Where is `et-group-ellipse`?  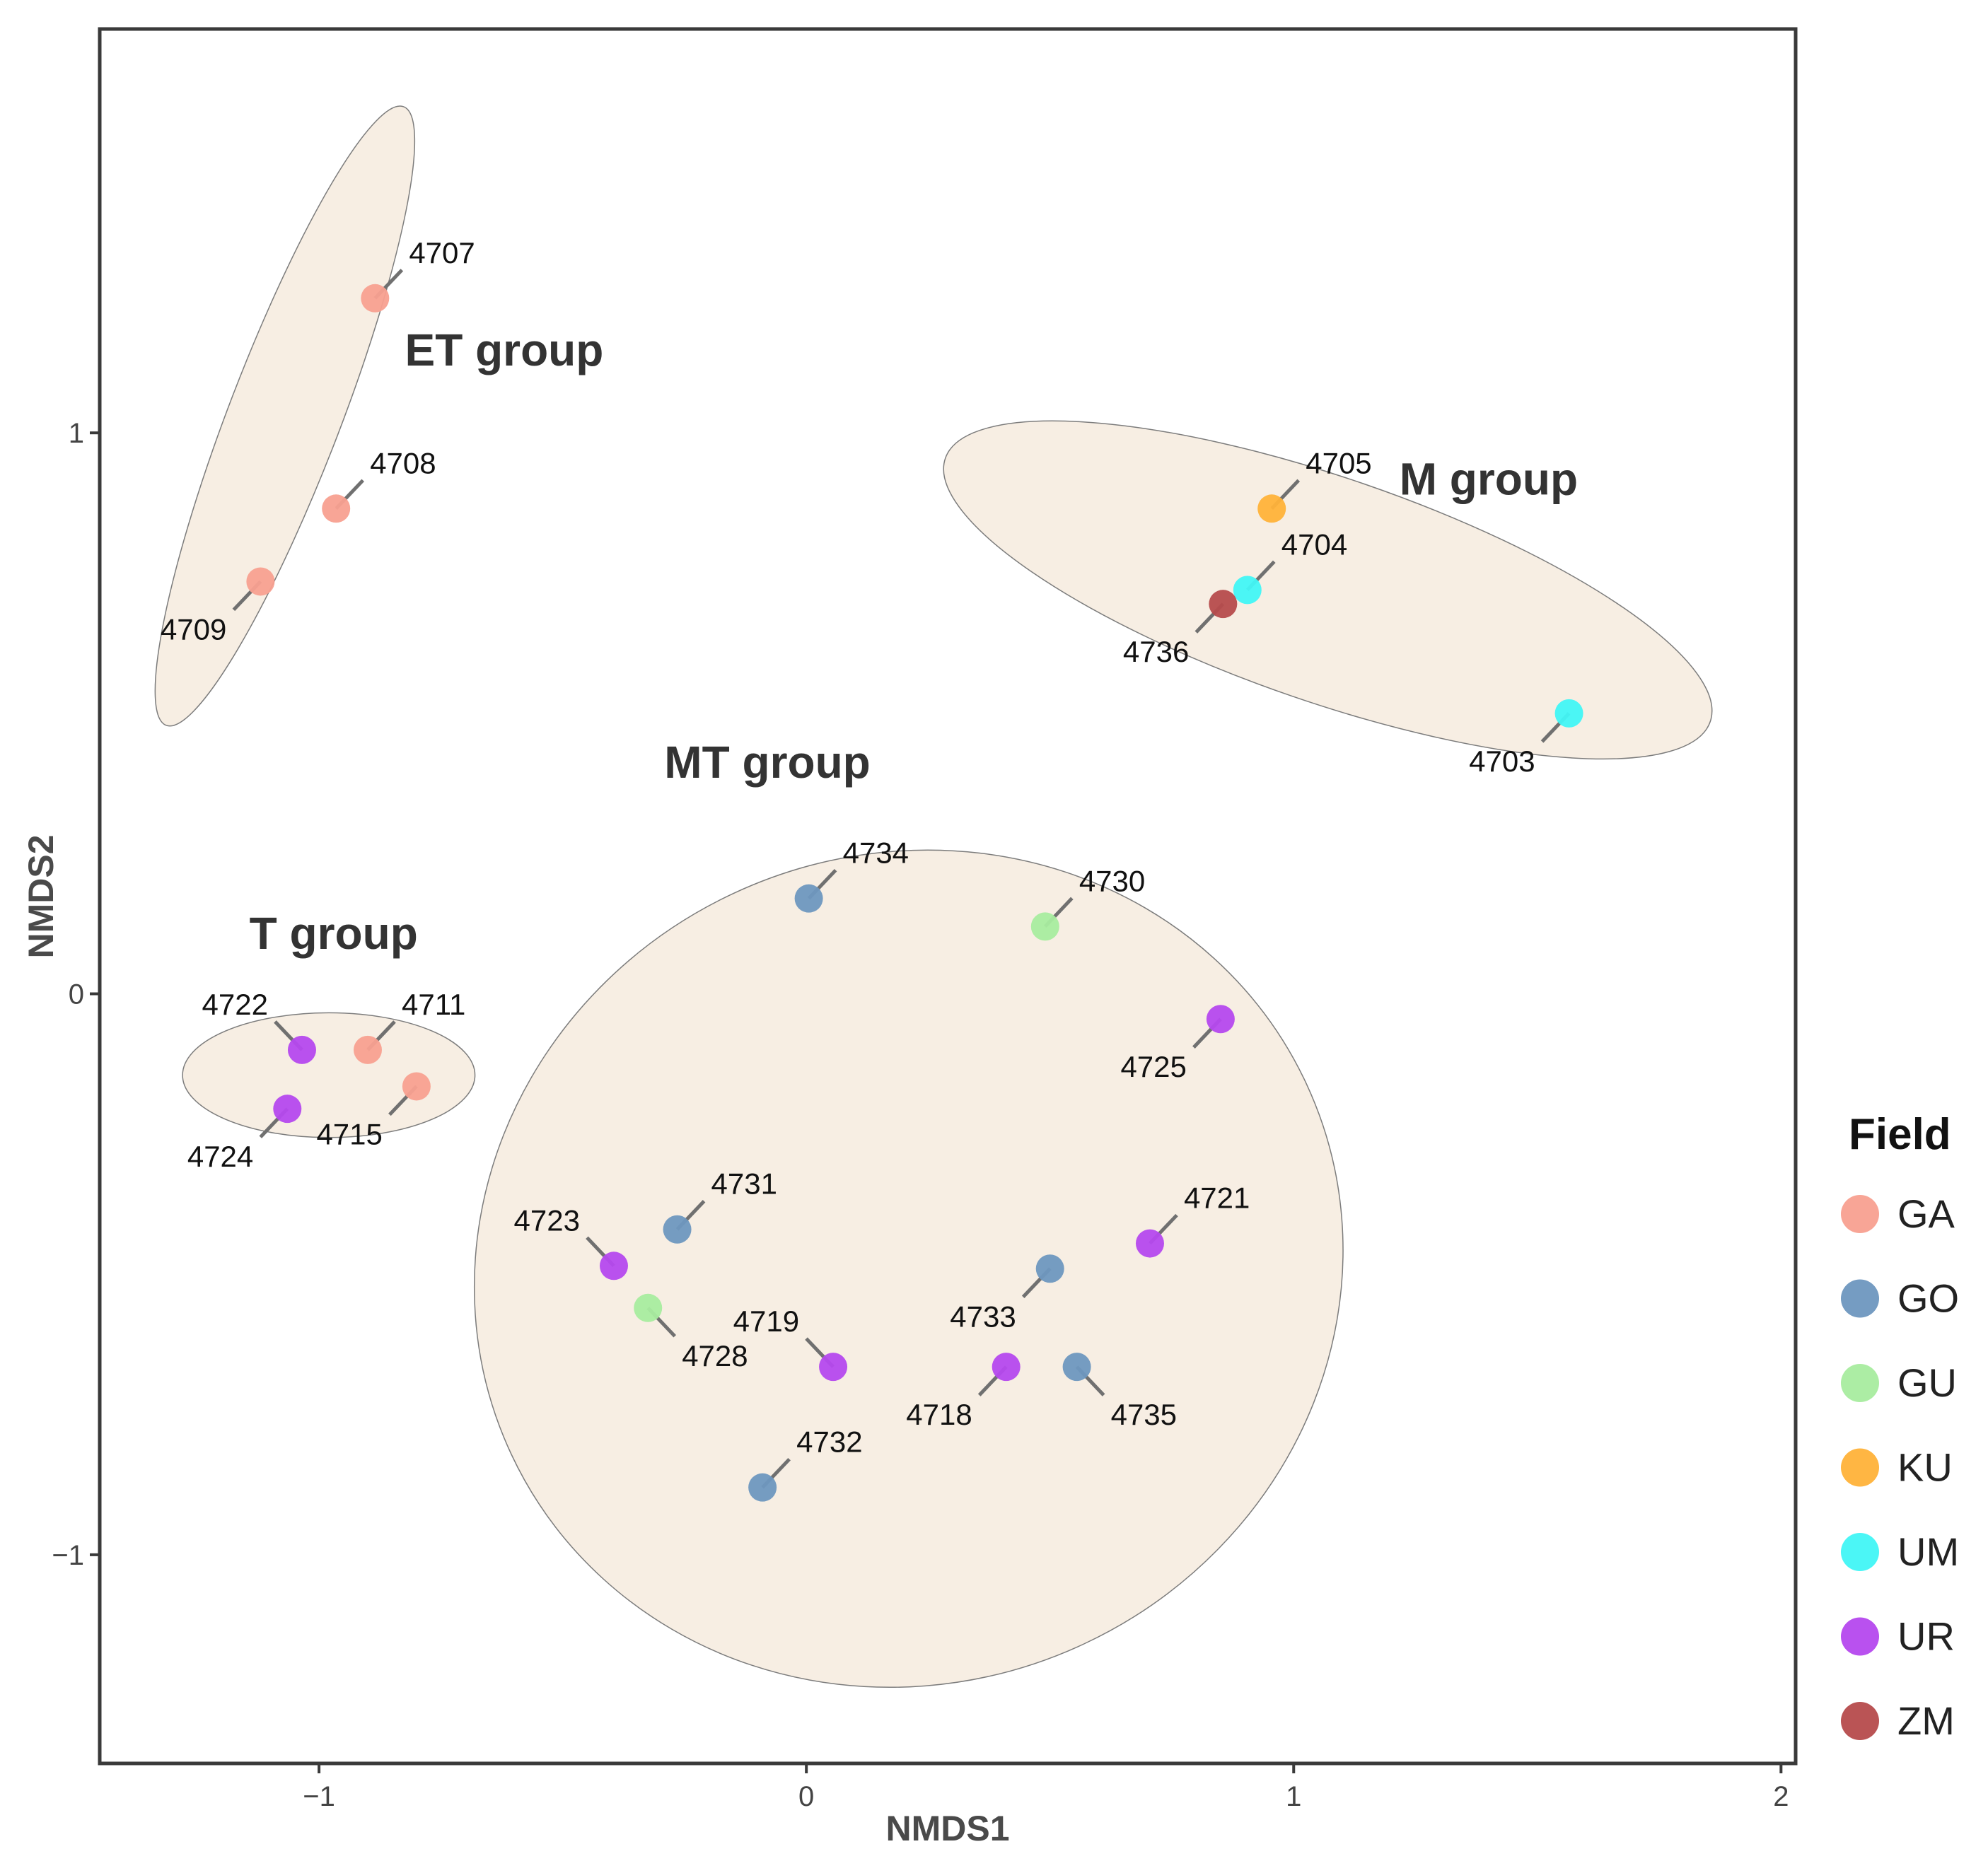
et-group-ellipse is located at coordinates (285, 416).